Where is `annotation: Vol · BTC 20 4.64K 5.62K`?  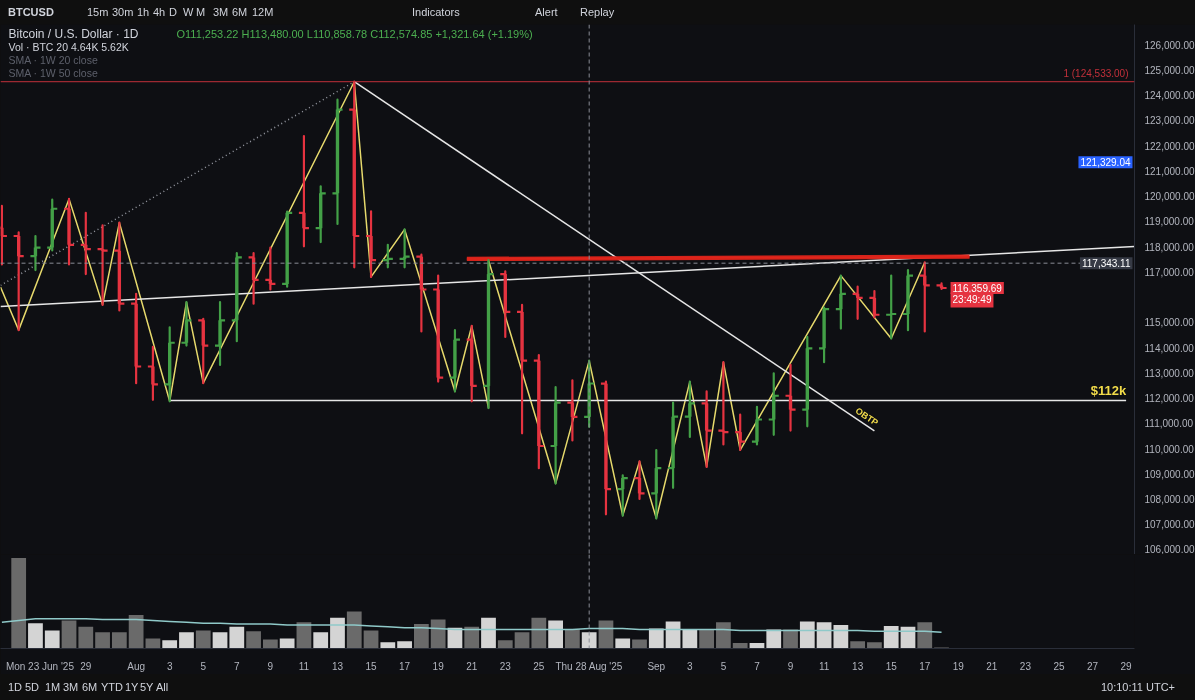 annotation: Vol · BTC 20 4.64K 5.62K is located at coordinates (68, 46).